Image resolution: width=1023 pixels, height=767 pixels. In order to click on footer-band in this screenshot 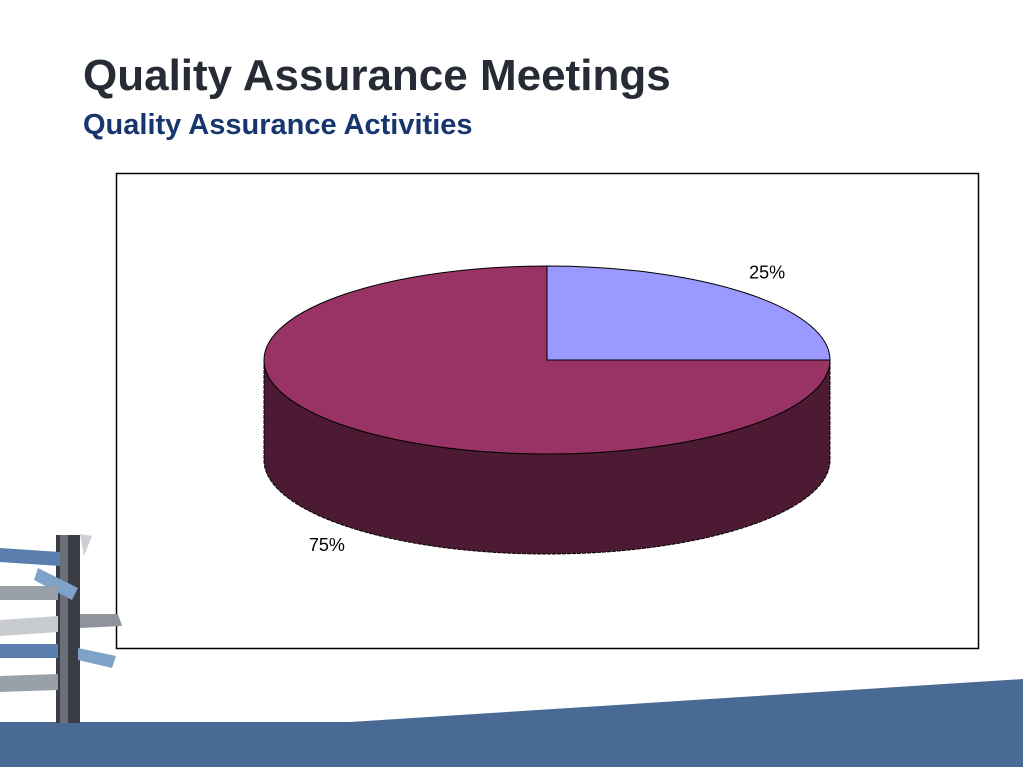, I will do `click(511, 723)`.